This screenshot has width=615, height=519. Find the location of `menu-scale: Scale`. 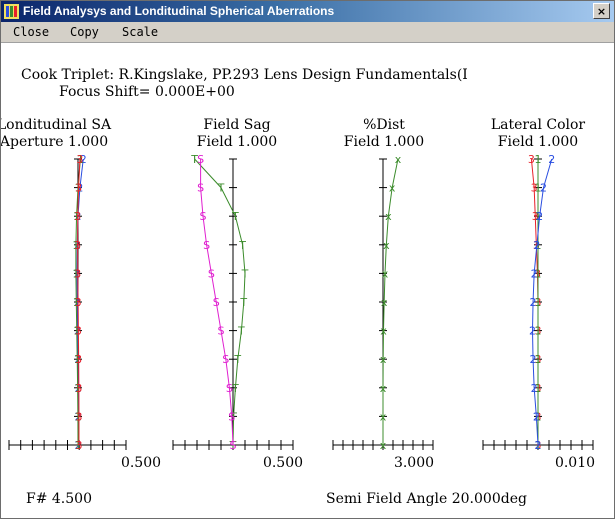

menu-scale: Scale is located at coordinates (140, 32).